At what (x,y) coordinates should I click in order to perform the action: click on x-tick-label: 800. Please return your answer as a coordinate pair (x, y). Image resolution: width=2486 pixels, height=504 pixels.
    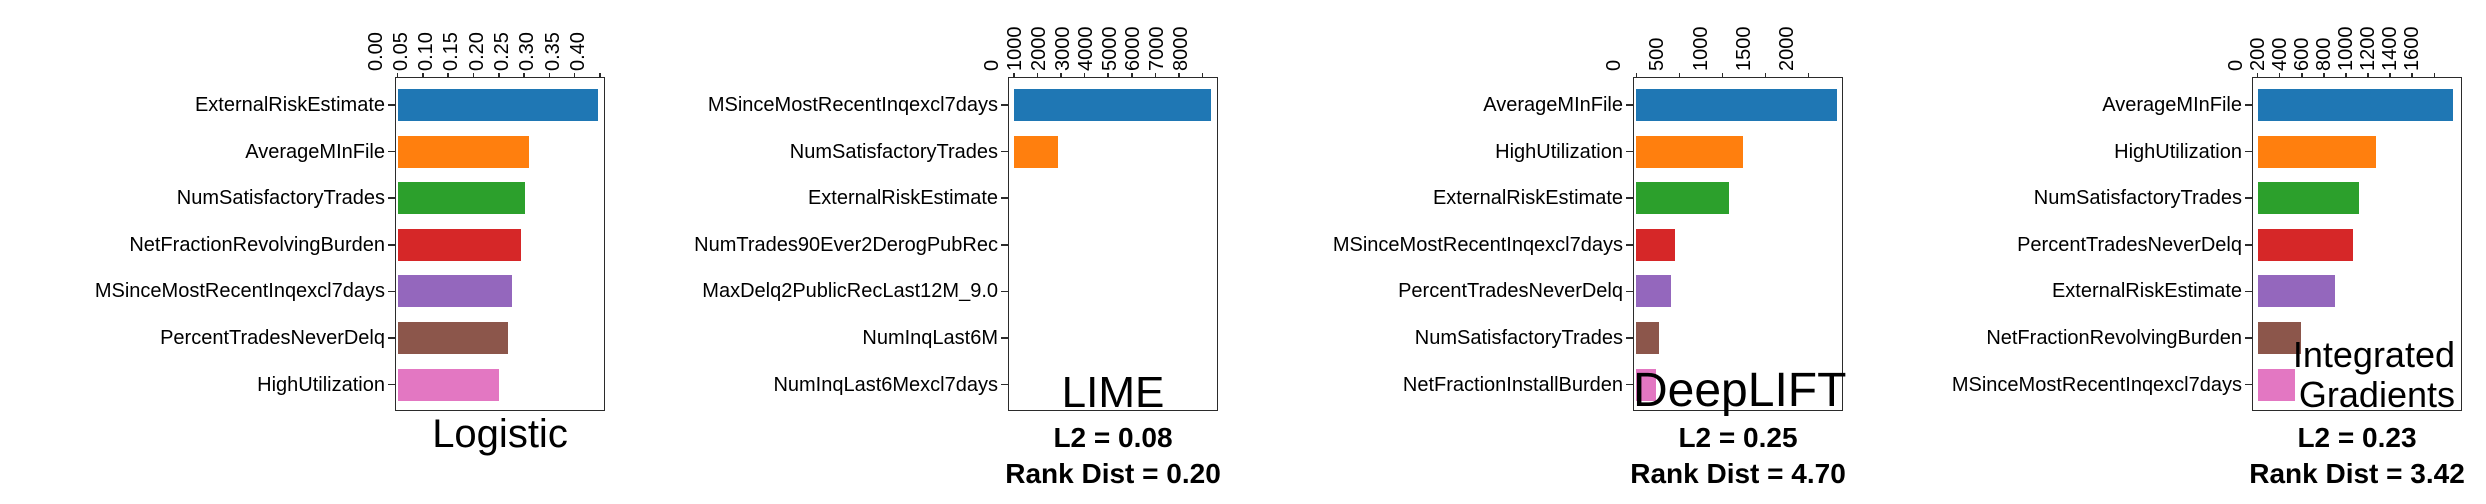
    Looking at the image, I should click on (2323, 54).